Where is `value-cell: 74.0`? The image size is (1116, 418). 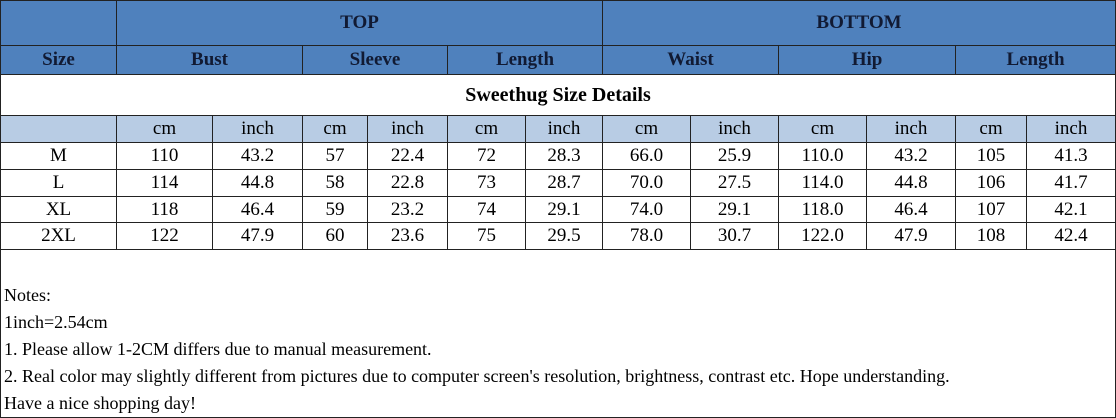 value-cell: 74.0 is located at coordinates (646, 209).